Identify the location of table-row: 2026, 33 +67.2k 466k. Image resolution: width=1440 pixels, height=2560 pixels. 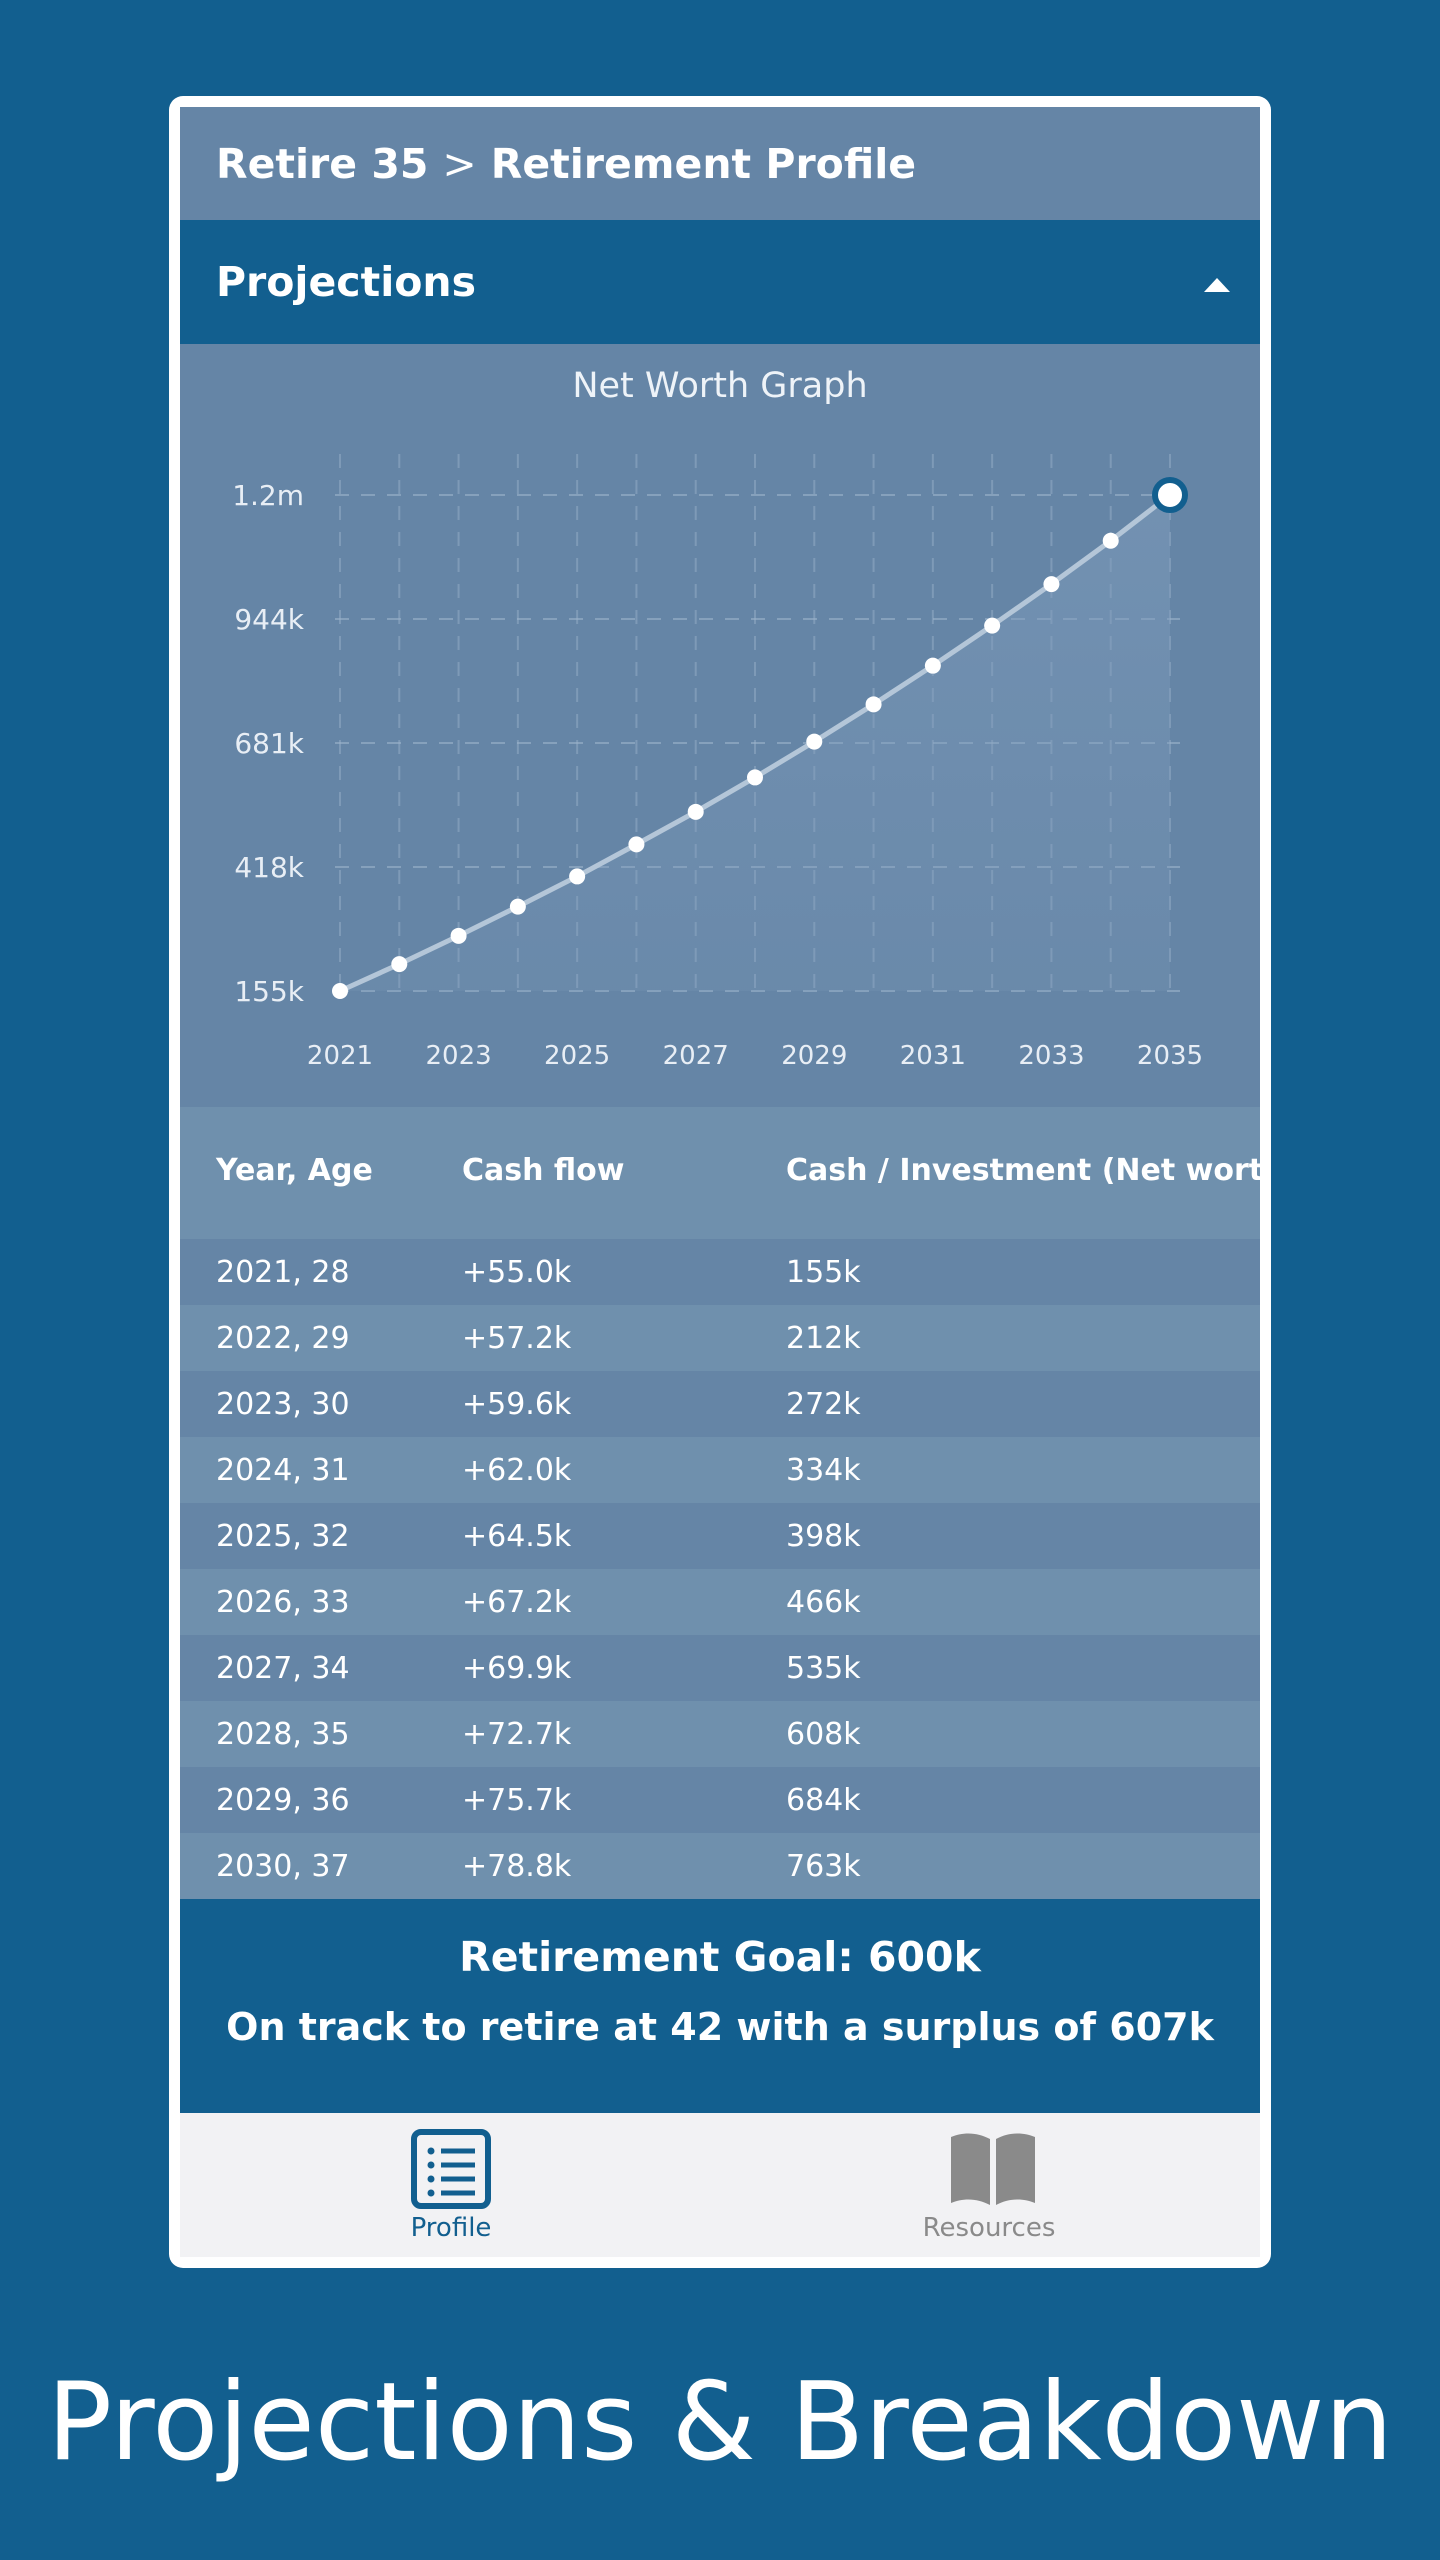
(720, 1602).